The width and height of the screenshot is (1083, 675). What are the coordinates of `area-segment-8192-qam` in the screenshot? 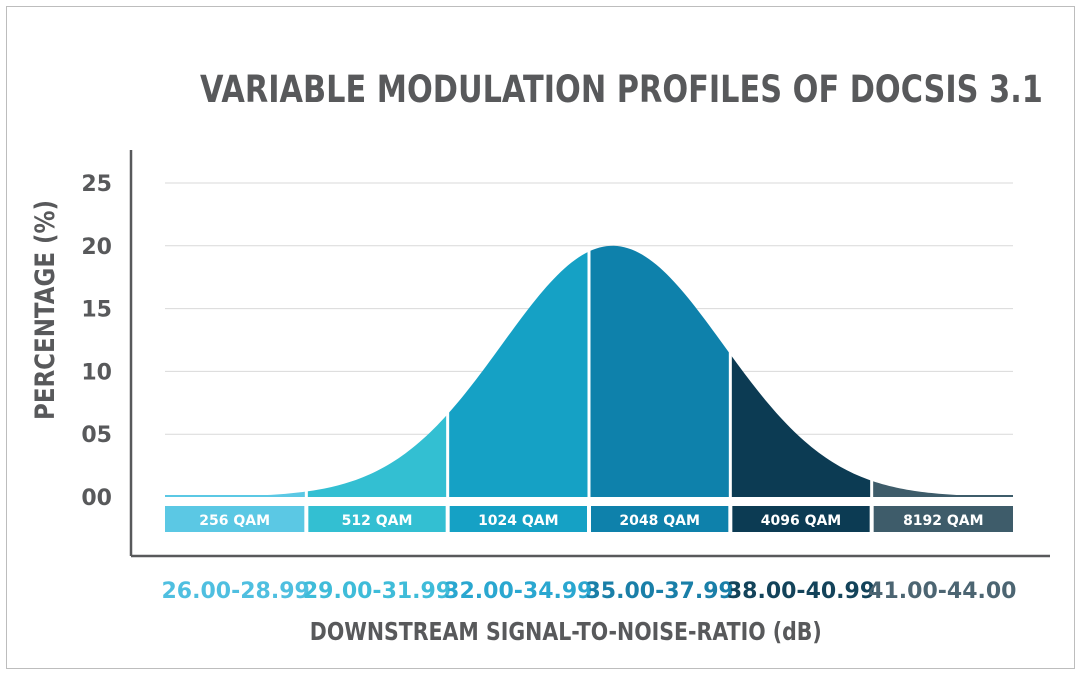 It's located at (942, 488).